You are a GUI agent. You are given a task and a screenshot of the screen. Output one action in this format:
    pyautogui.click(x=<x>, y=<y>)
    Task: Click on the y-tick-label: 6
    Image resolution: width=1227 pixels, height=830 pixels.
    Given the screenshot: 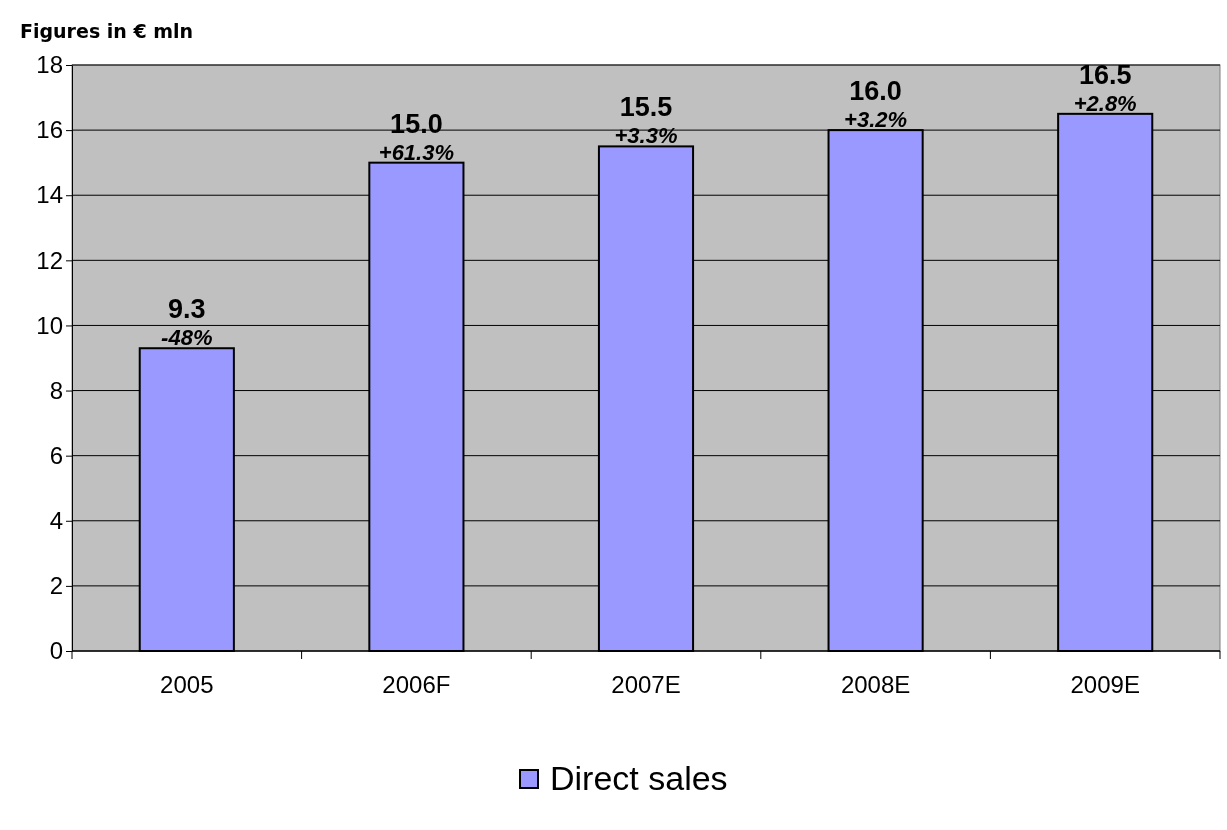 What is the action you would take?
    pyautogui.click(x=56, y=455)
    